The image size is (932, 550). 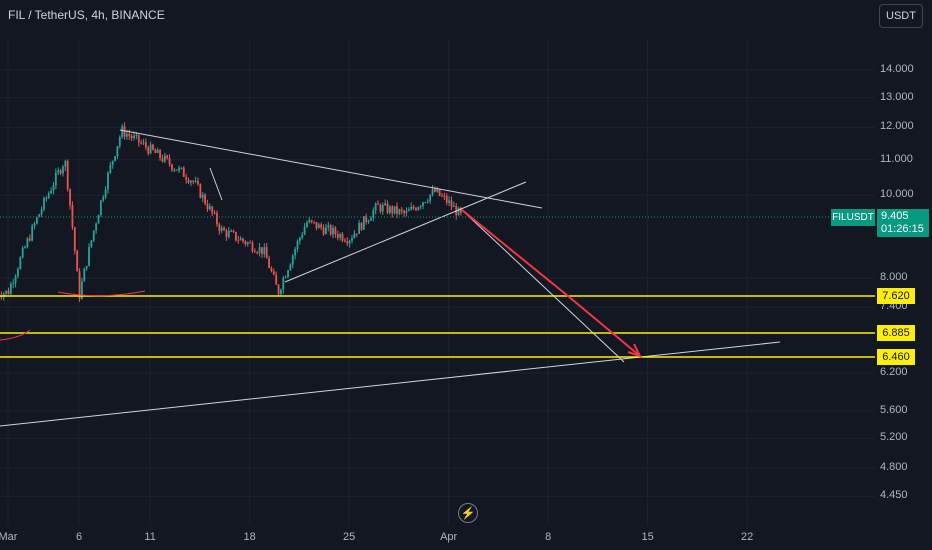 What do you see at coordinates (543, 286) in the screenshot?
I see `projection-line` at bounding box center [543, 286].